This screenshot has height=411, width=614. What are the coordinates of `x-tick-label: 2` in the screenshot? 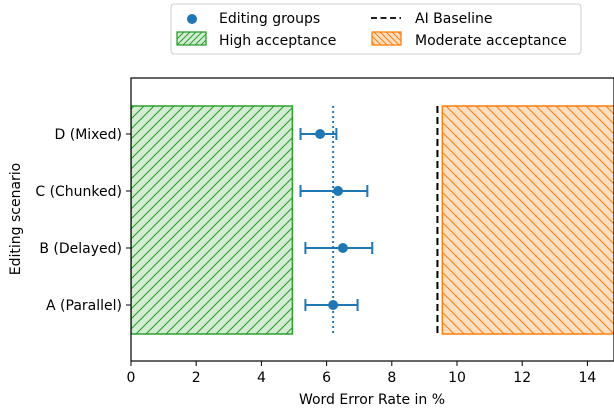 It's located at (196, 378).